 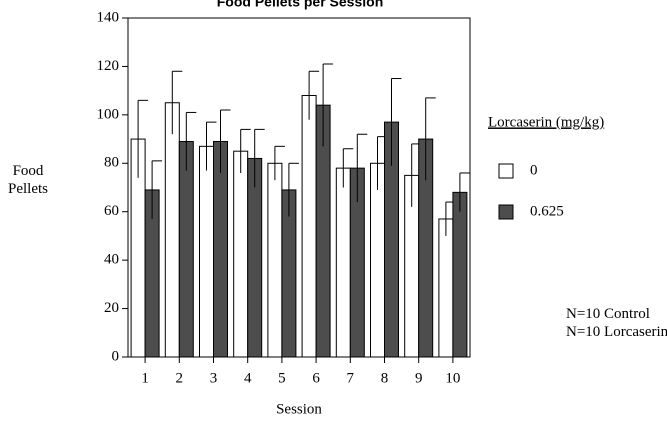 I want to click on x-tick-label: 4, so click(x=248, y=378).